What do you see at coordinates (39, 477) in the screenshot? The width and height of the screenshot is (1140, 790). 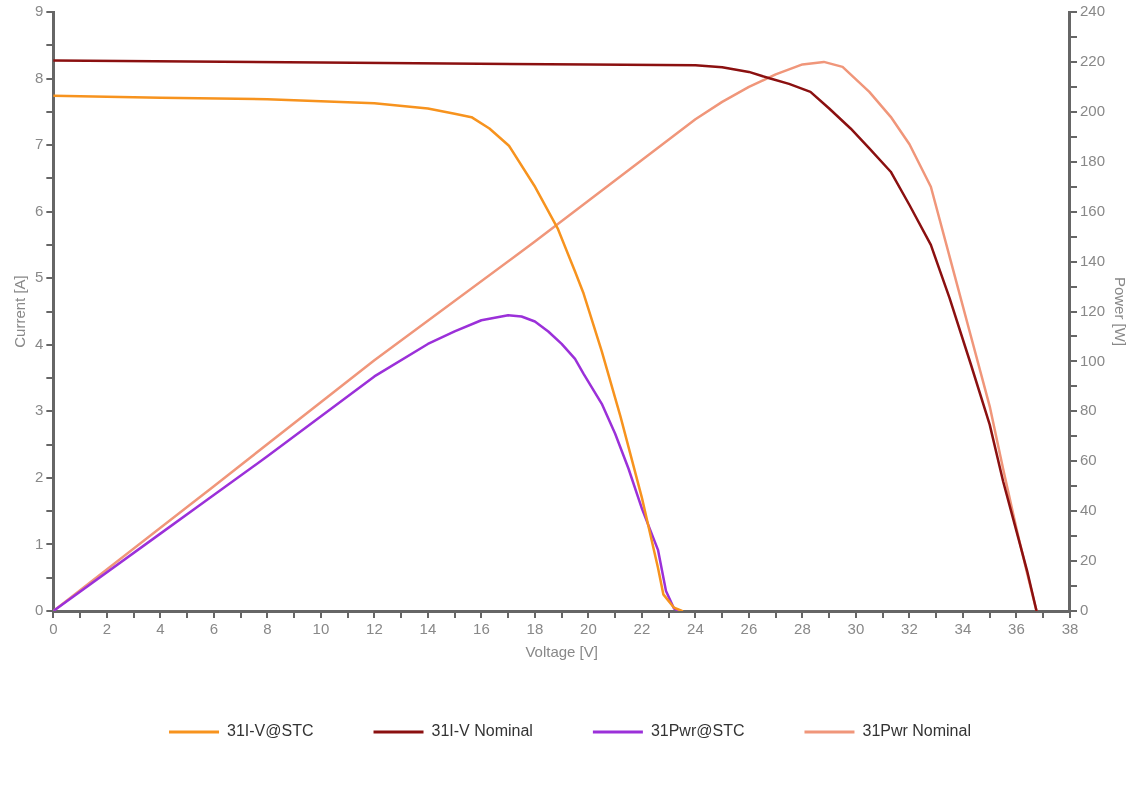 I see `y-tick-label: 2` at bounding box center [39, 477].